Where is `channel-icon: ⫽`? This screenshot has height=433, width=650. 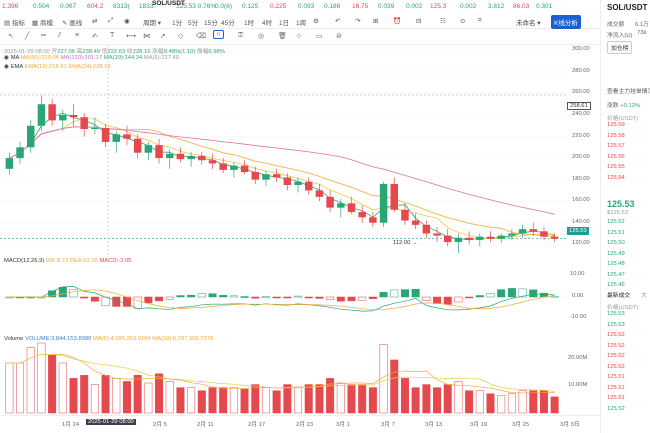
channel-icon: ⫽ is located at coordinates (60, 35).